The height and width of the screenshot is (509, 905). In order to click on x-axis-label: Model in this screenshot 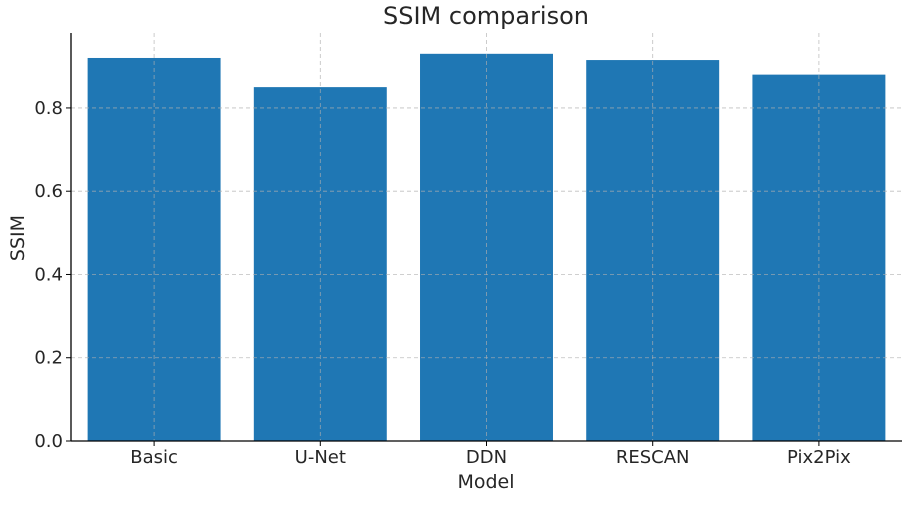, I will do `click(485, 482)`.